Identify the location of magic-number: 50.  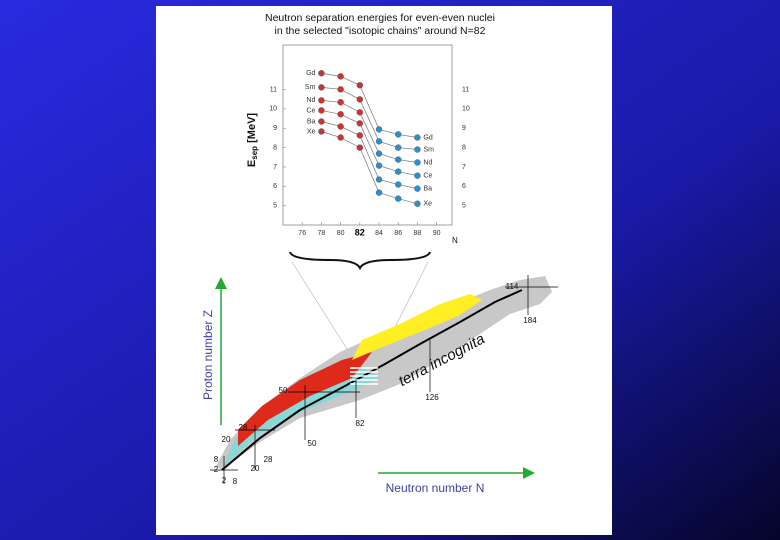
(283, 390).